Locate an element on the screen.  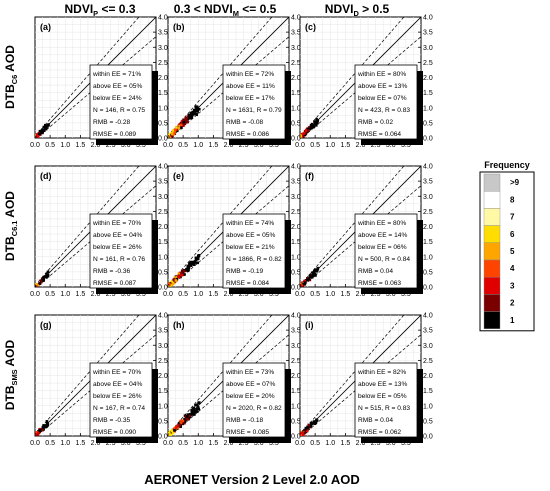
colorbar-label: 1 is located at coordinates (512, 320).